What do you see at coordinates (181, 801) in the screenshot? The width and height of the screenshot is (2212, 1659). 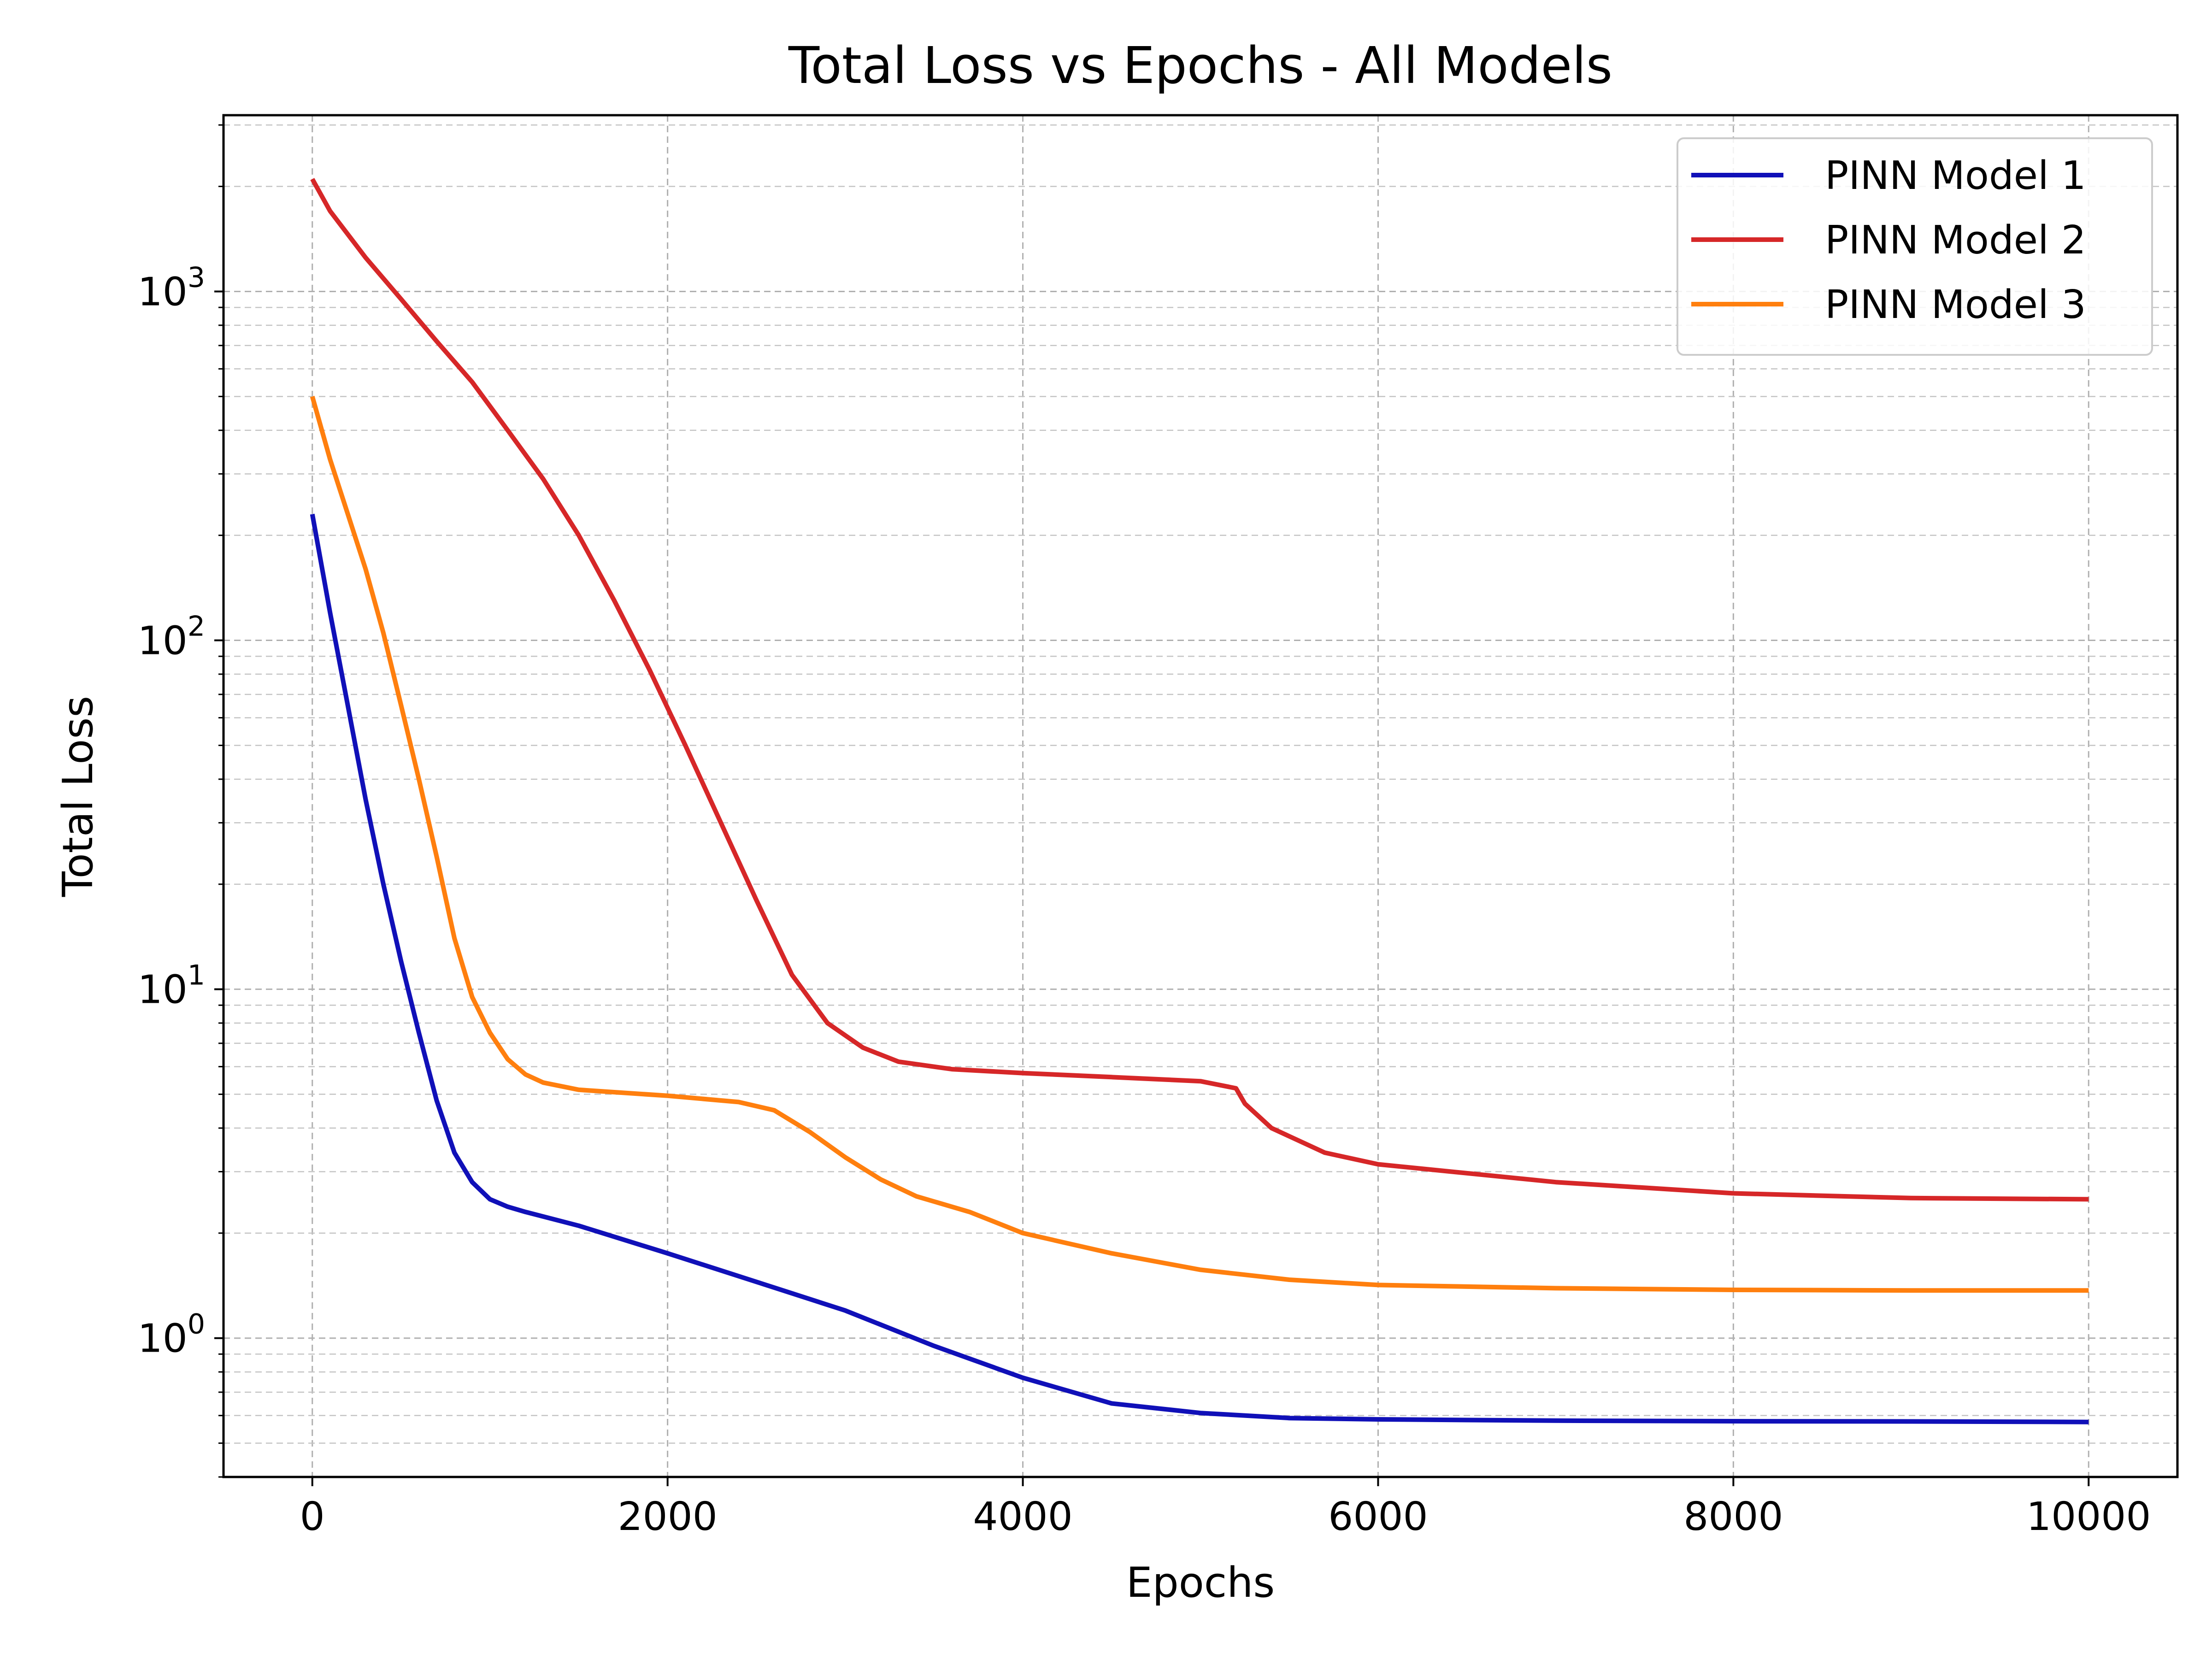 I see `y-axis-ticks: 10⁰ 10¹ 10² 10³` at bounding box center [181, 801].